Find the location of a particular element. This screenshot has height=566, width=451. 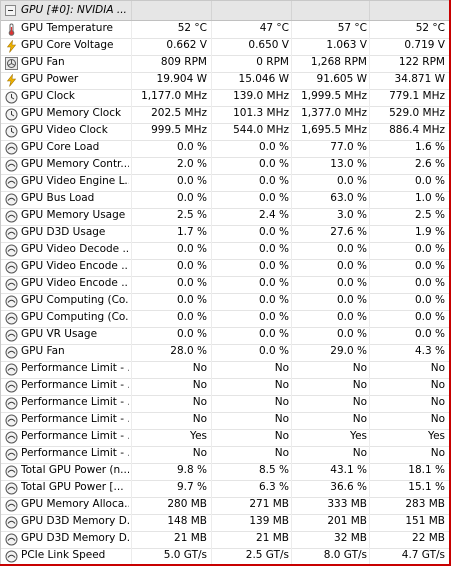

current-value: 1.7 % is located at coordinates (191, 232).